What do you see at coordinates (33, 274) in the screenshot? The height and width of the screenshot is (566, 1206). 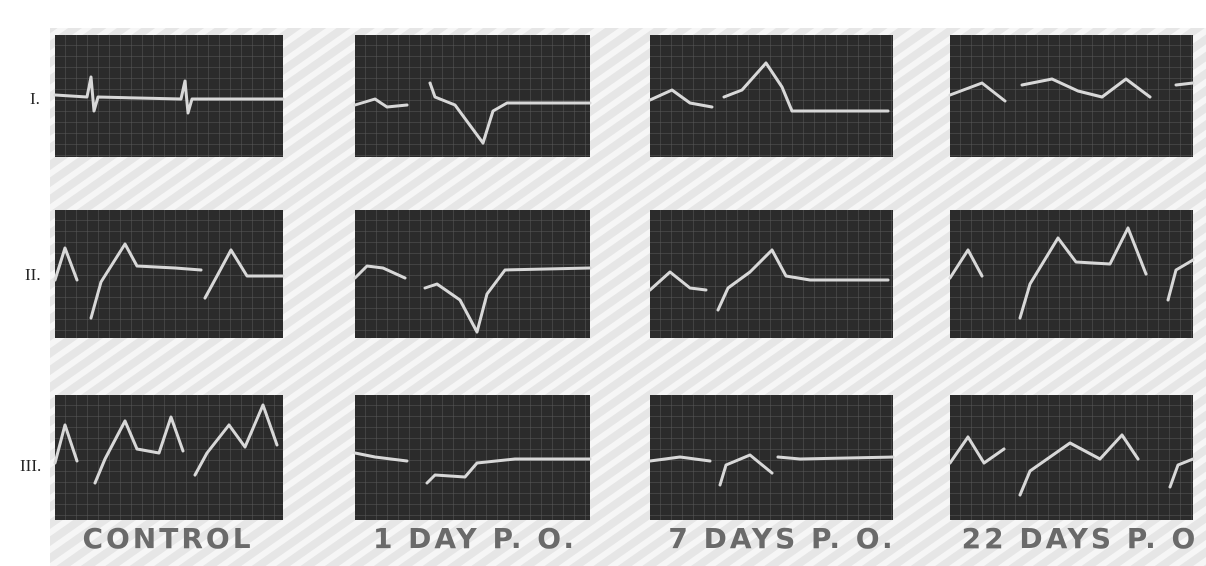 I see `row-label: II.` at bounding box center [33, 274].